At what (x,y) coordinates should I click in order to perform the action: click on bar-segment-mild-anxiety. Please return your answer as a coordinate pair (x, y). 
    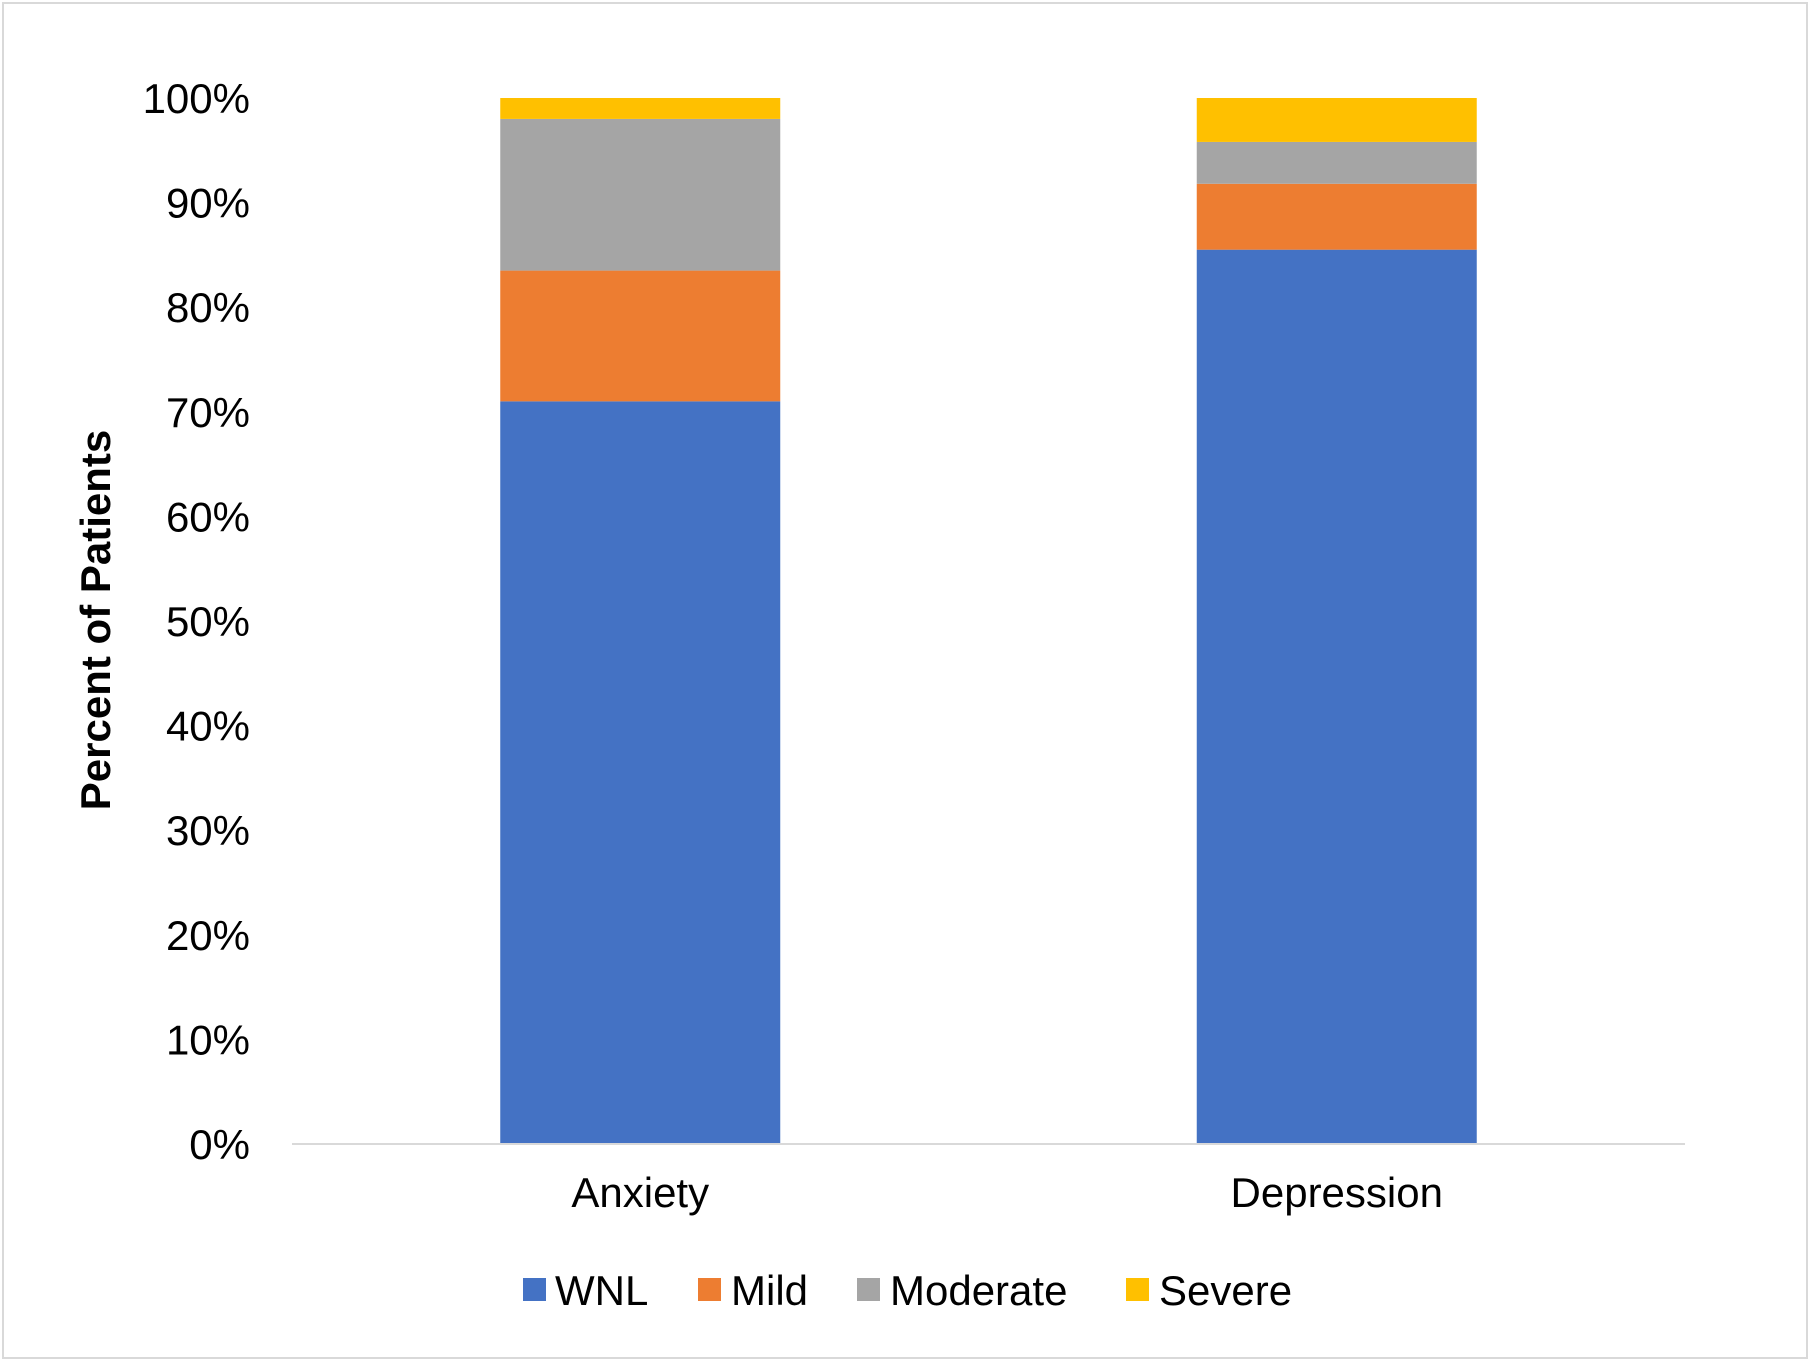
    Looking at the image, I should click on (640, 336).